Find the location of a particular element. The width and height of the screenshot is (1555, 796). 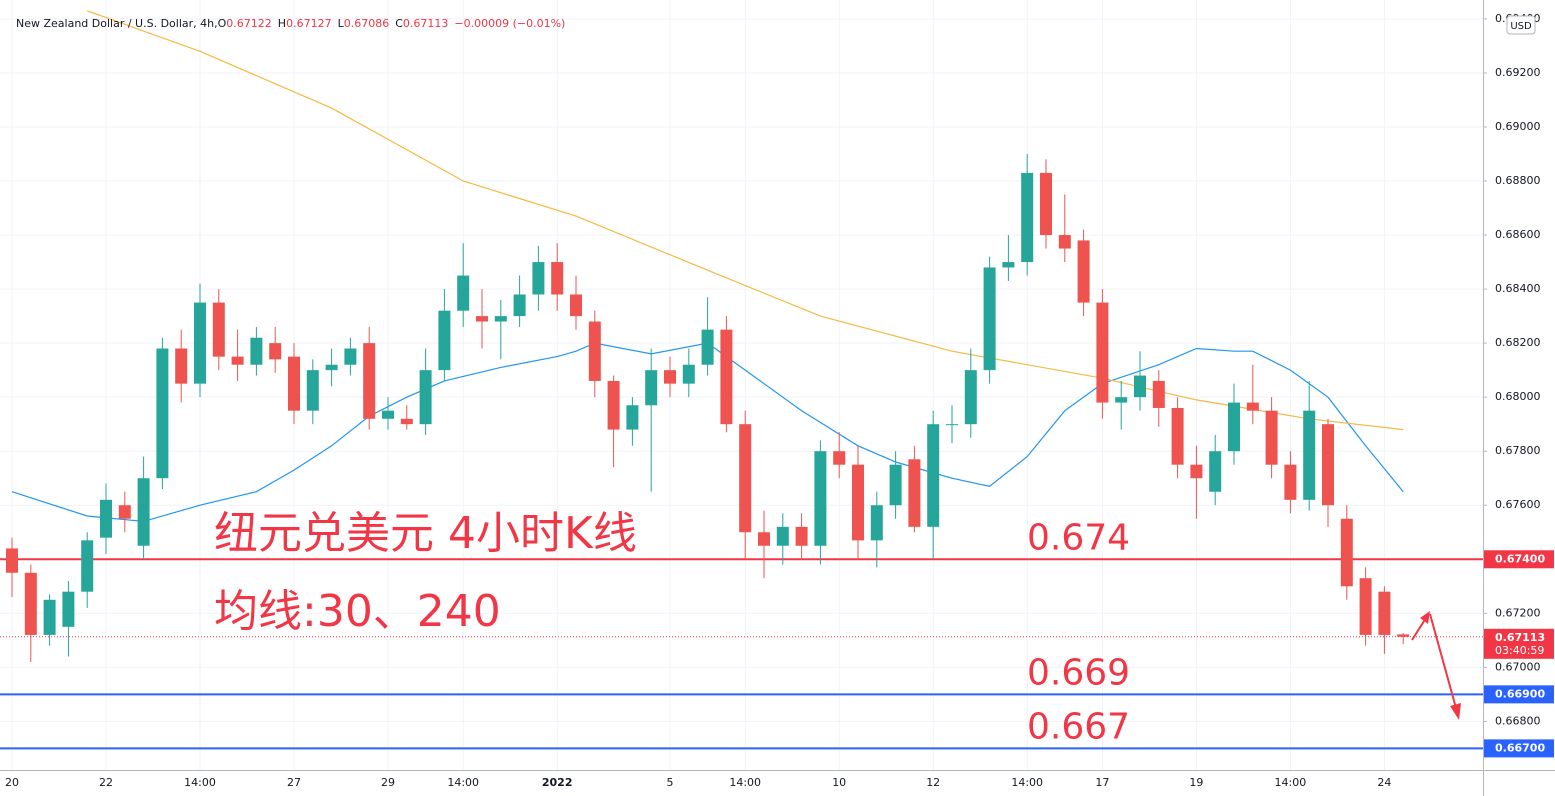

x-tick-label: 20 is located at coordinates (12, 782).